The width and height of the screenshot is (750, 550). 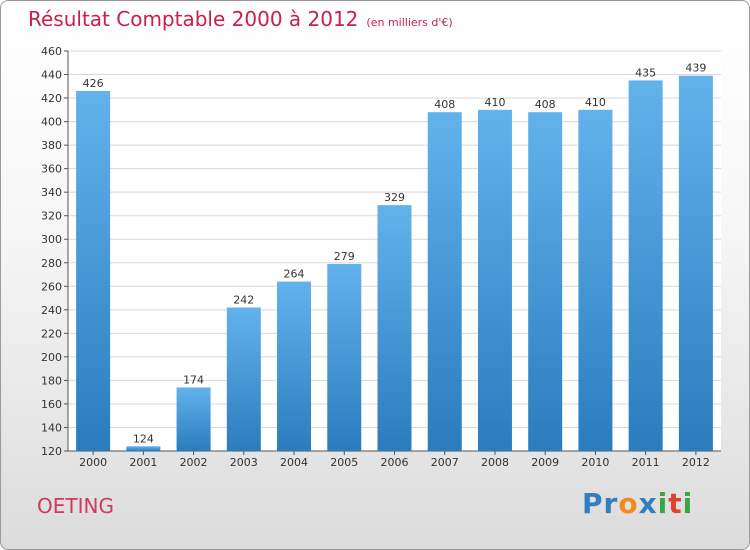 I want to click on data-label: 242, so click(x=243, y=299).